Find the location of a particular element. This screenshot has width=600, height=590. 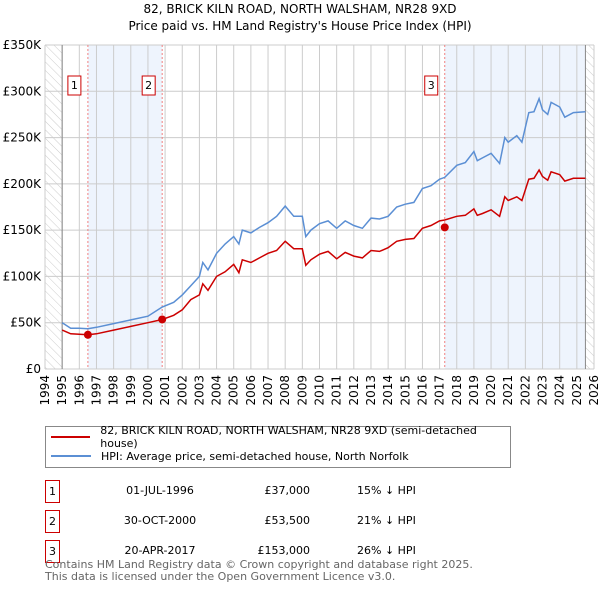

sale-label: 3 is located at coordinates (431, 85).